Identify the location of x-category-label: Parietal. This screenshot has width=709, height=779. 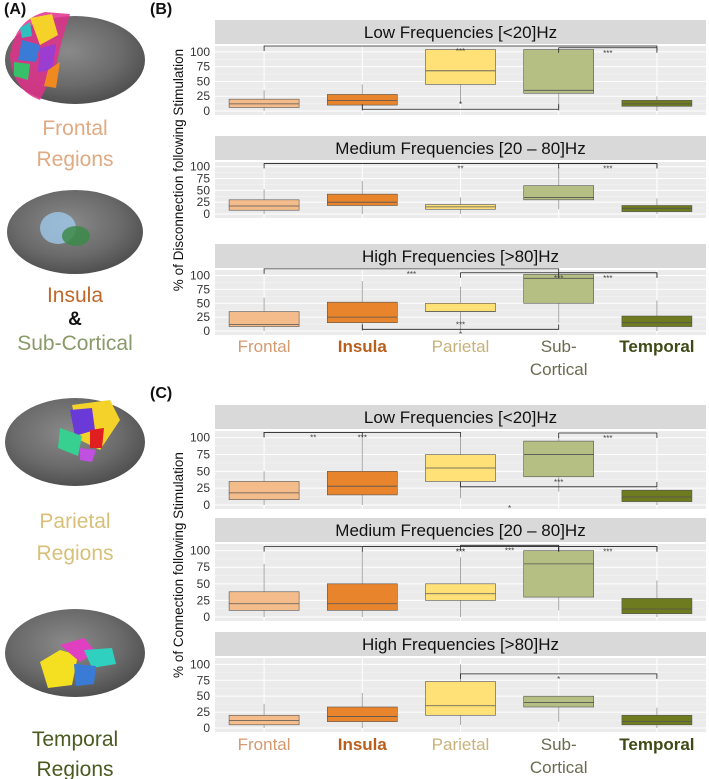
(461, 346).